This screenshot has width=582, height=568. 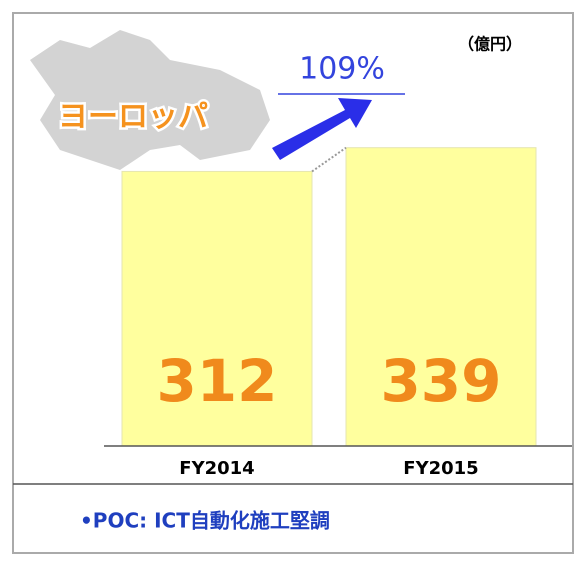 I want to click on x-tick-label: FY2014, so click(x=216, y=468).